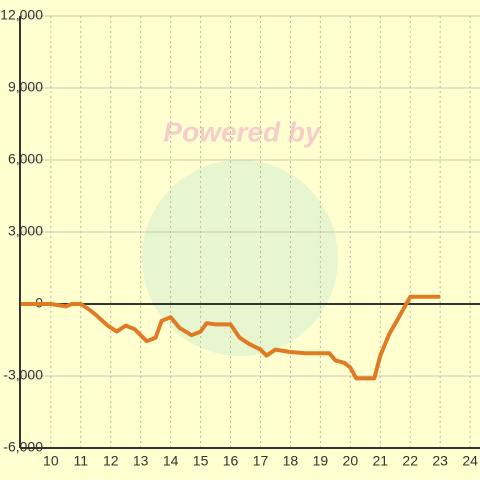 Image resolution: width=480 pixels, height=480 pixels. What do you see at coordinates (470, 461) in the screenshot?
I see `x-tick-label: 24` at bounding box center [470, 461].